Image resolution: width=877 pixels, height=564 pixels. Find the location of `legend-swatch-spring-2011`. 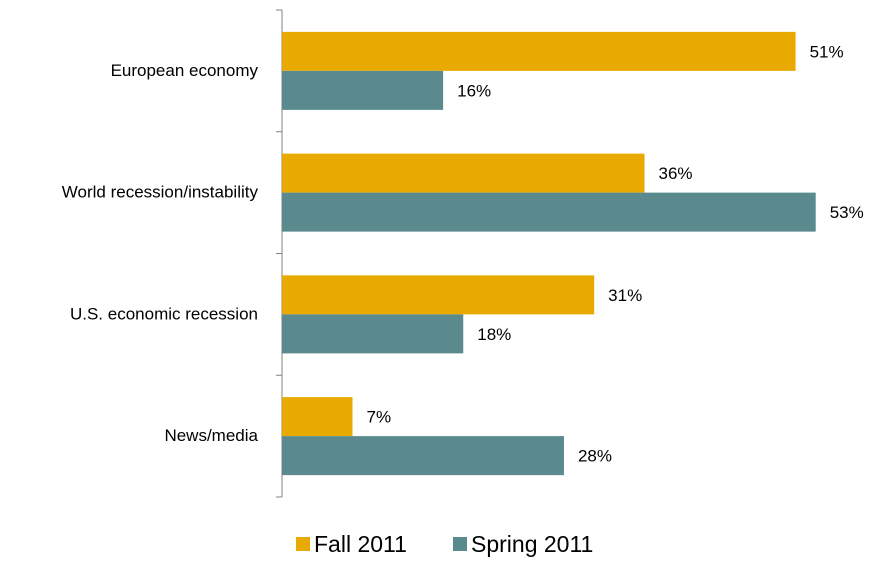

legend-swatch-spring-2011 is located at coordinates (460, 544).